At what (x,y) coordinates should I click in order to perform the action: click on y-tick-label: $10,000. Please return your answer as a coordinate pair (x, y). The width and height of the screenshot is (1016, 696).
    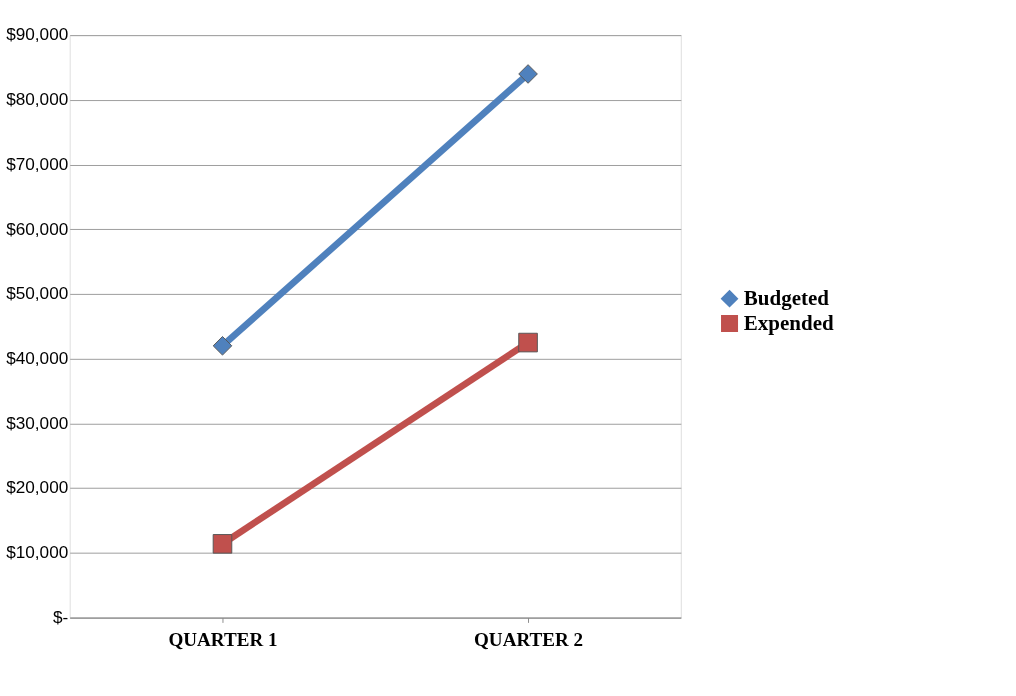
    Looking at the image, I should click on (37, 552).